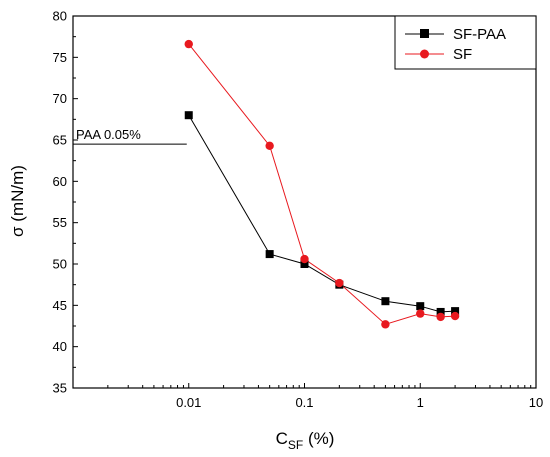 Image resolution: width=550 pixels, height=457 pixels. I want to click on legend-box, so click(465, 42).